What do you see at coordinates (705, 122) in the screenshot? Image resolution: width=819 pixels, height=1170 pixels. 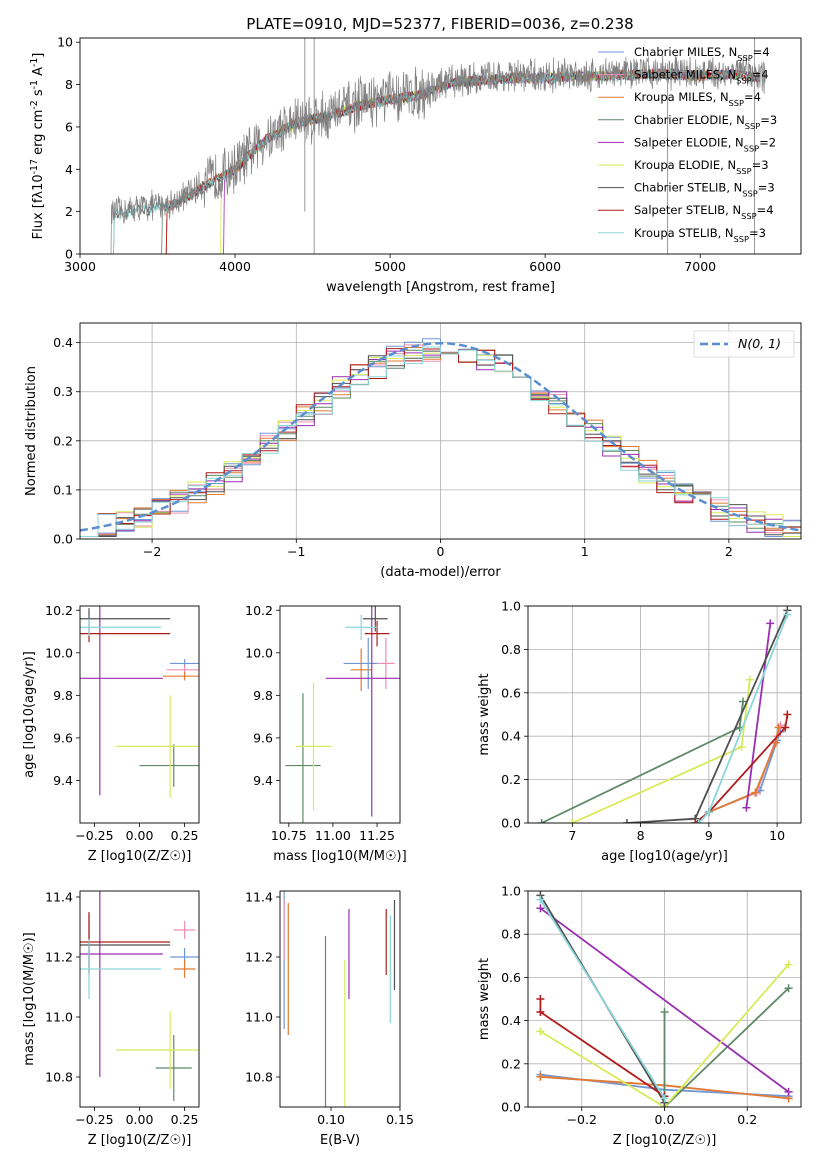 I see `legend-label: Chabrier ELODIE, NSSP=3` at bounding box center [705, 122].